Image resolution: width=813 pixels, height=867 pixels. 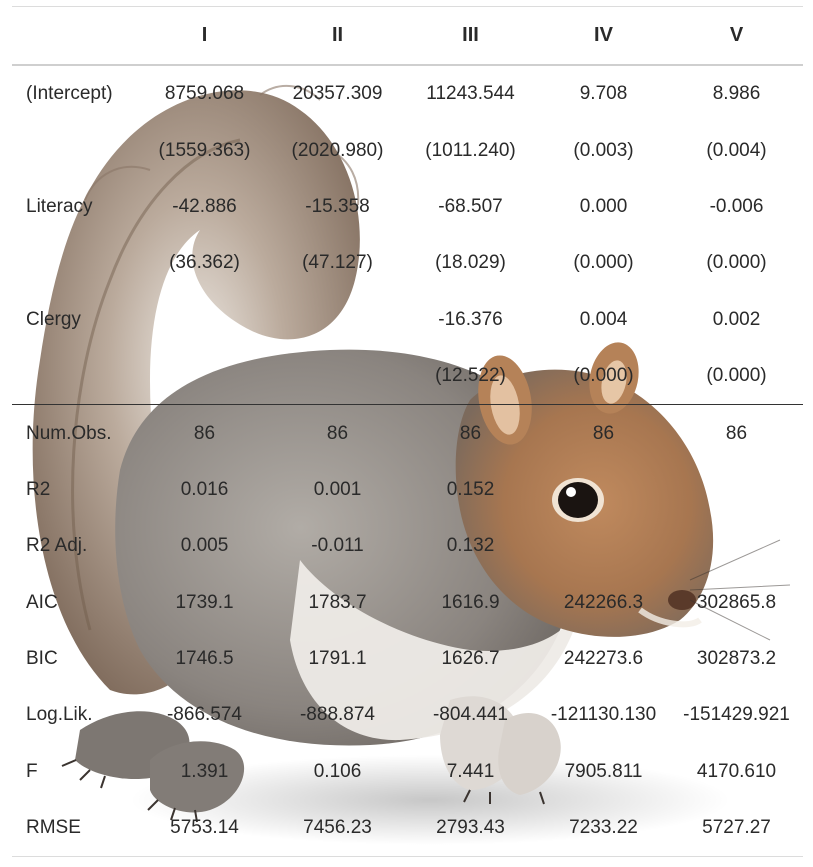 What do you see at coordinates (407, 772) in the screenshot?
I see `gof-row-f: F 1.391 0.106 7.441 7905.811 4170.610` at bounding box center [407, 772].